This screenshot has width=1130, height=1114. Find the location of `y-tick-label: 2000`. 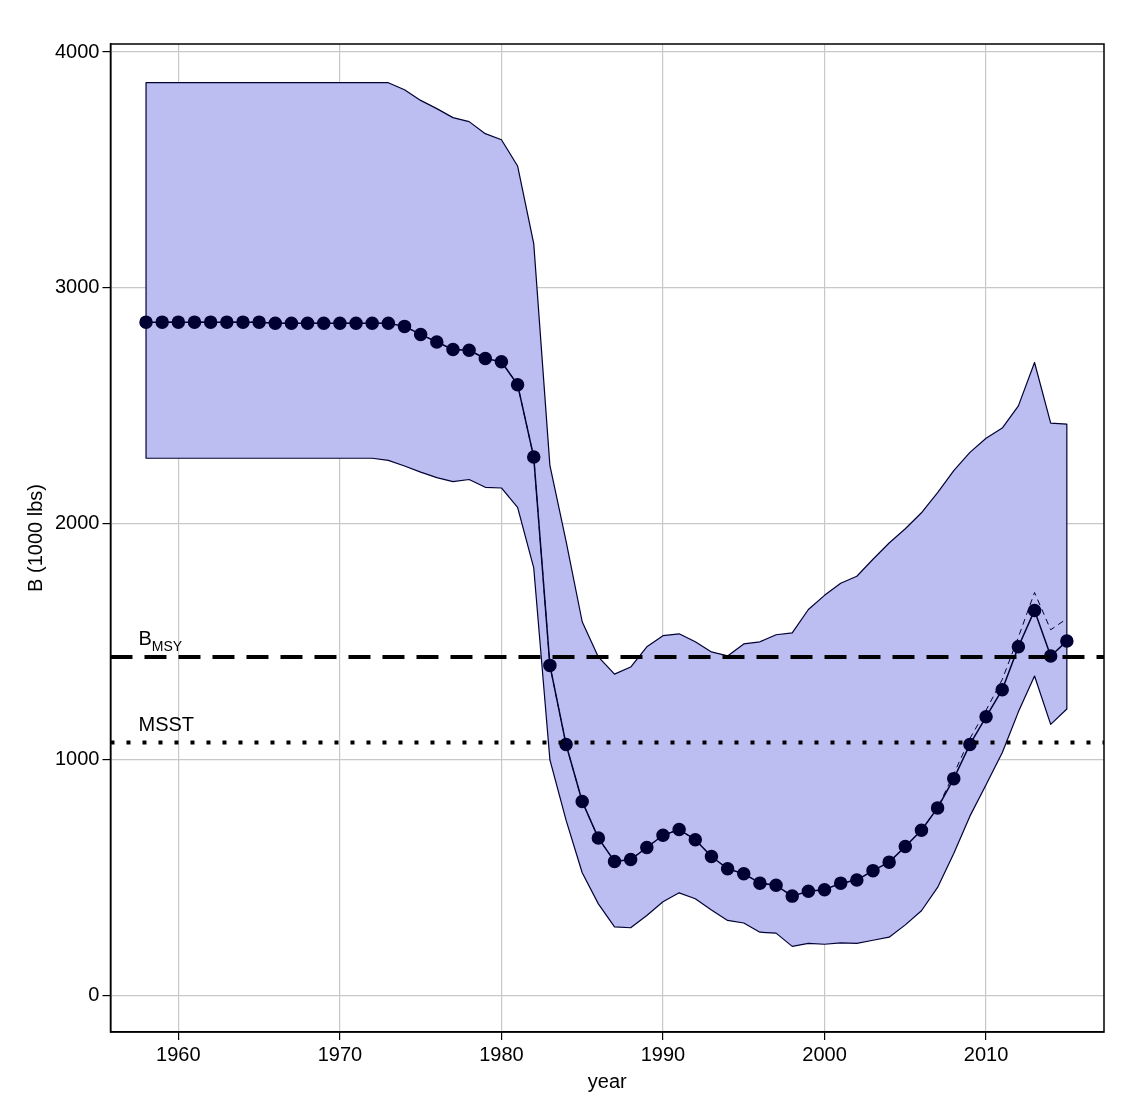

y-tick-label: 2000 is located at coordinates (77, 522).